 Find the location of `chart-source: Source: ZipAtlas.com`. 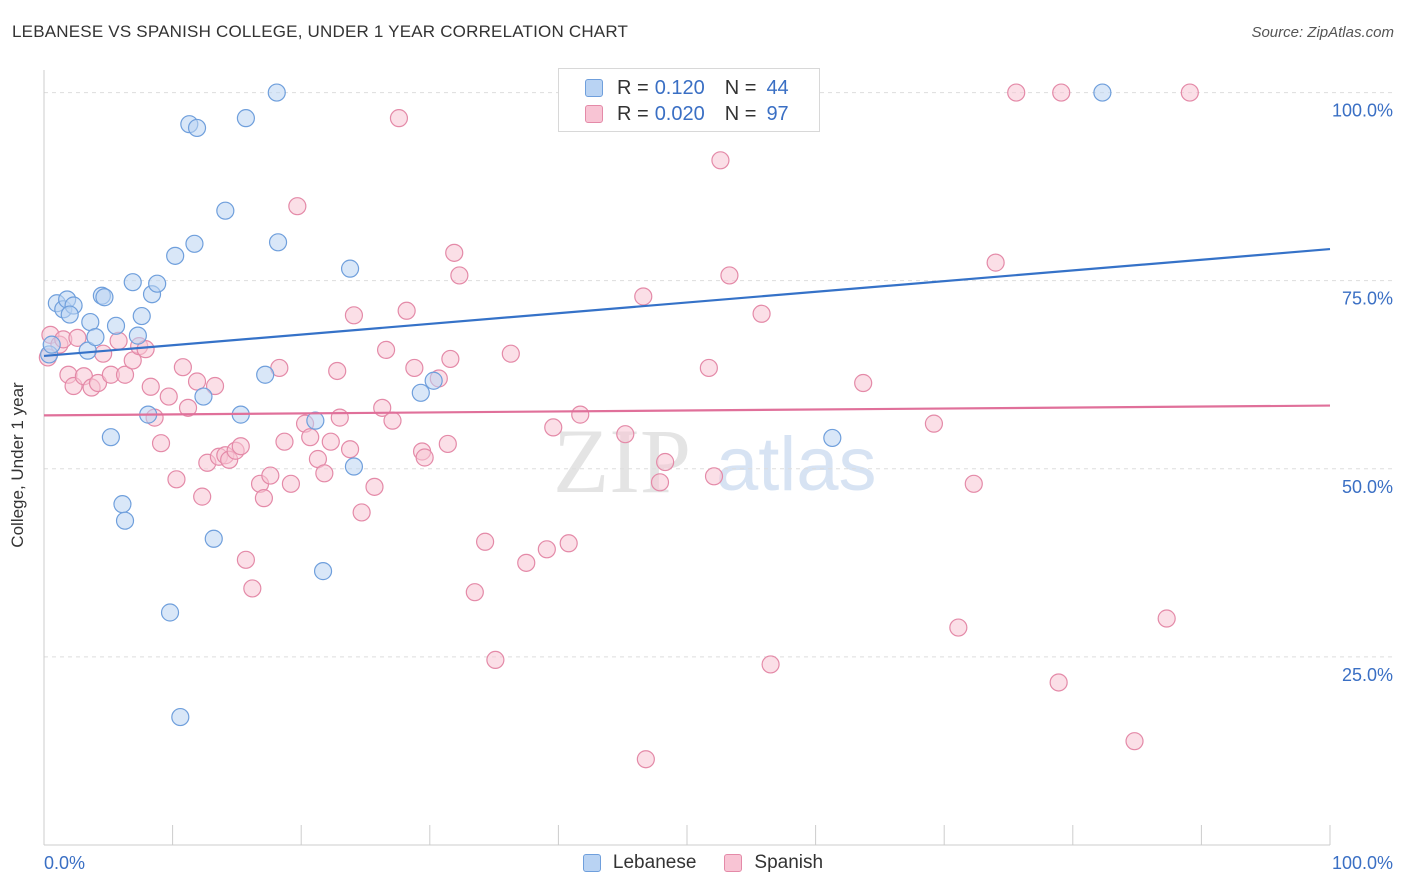

chart-source: Source: ZipAtlas.com is located at coordinates (1322, 32).